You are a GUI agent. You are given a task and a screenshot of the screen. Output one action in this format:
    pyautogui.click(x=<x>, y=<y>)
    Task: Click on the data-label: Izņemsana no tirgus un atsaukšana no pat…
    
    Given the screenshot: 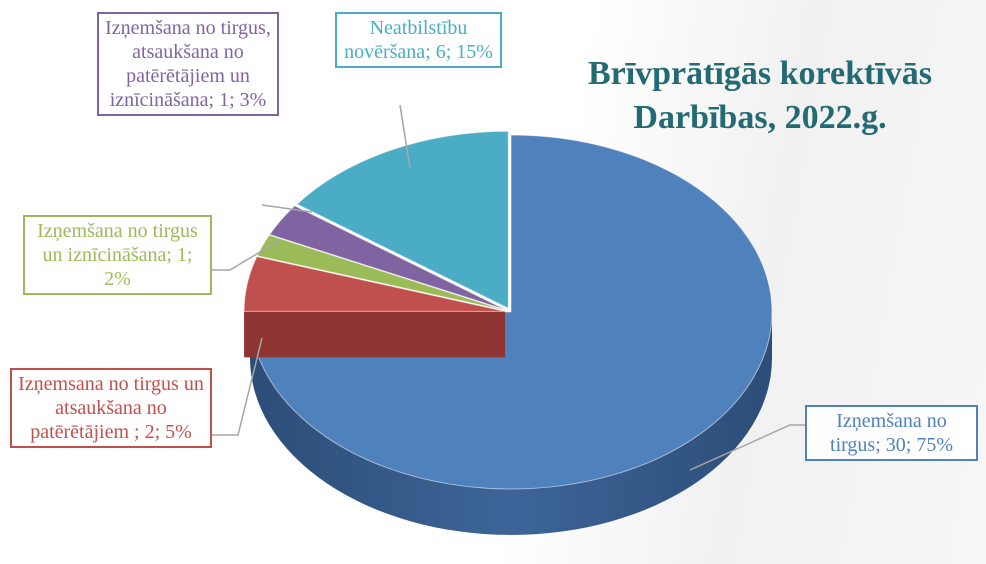 What is the action you would take?
    pyautogui.click(x=111, y=408)
    